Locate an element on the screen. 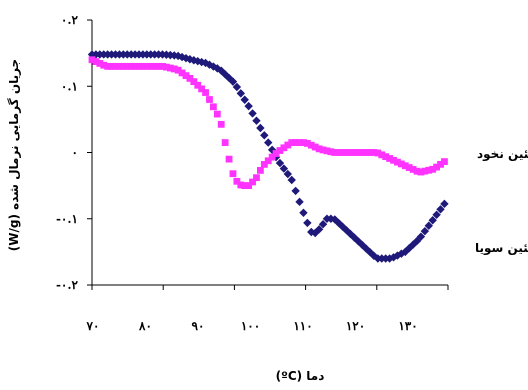 This screenshot has height=390, width=528. soy-series-label: پروتئین سویا is located at coordinates (501, 248).